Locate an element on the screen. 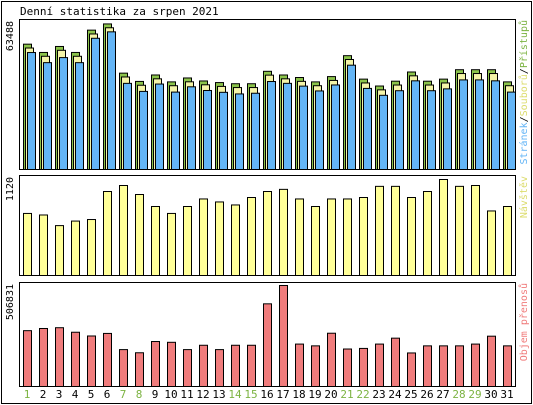 The width and height of the screenshot is (533, 405). x-tick-label-day-13: 13 is located at coordinates (218, 394).